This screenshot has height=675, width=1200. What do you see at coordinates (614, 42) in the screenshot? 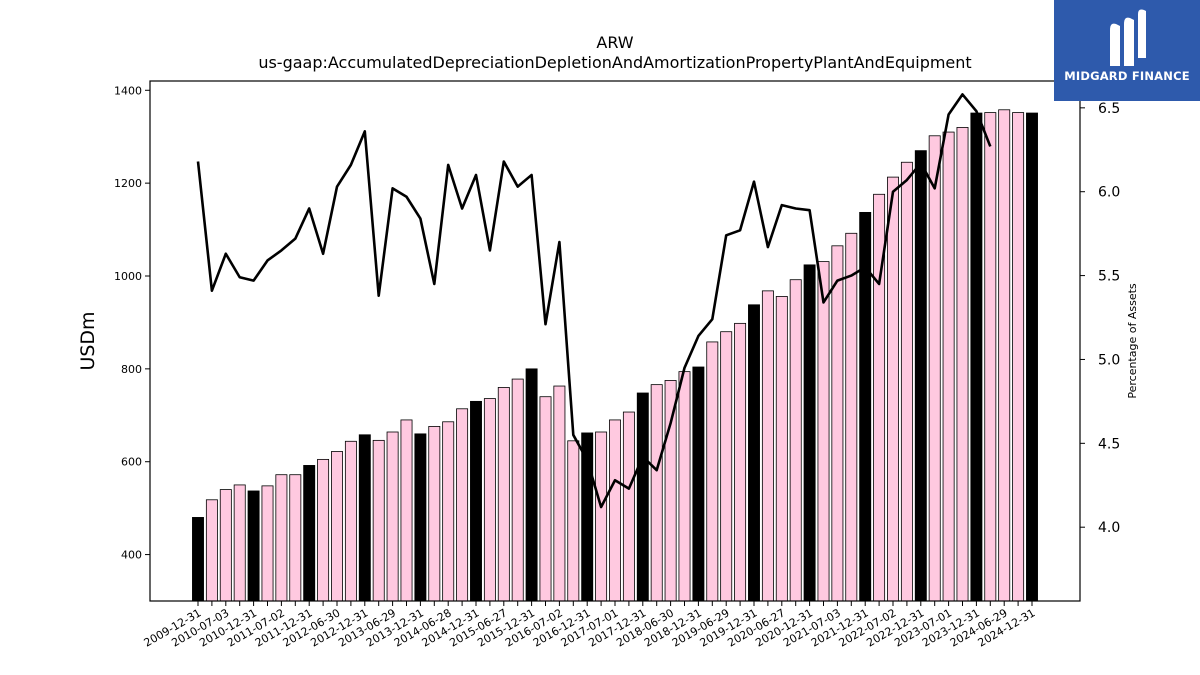
I see `chart-title: ARW` at bounding box center [614, 42].